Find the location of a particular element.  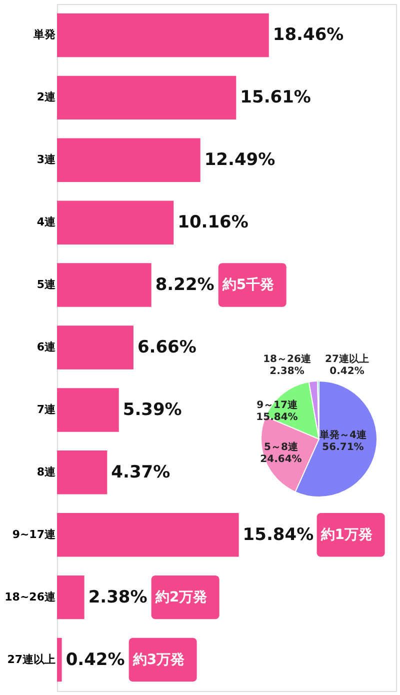

y-tick-label: 4連 is located at coordinates (46, 222).